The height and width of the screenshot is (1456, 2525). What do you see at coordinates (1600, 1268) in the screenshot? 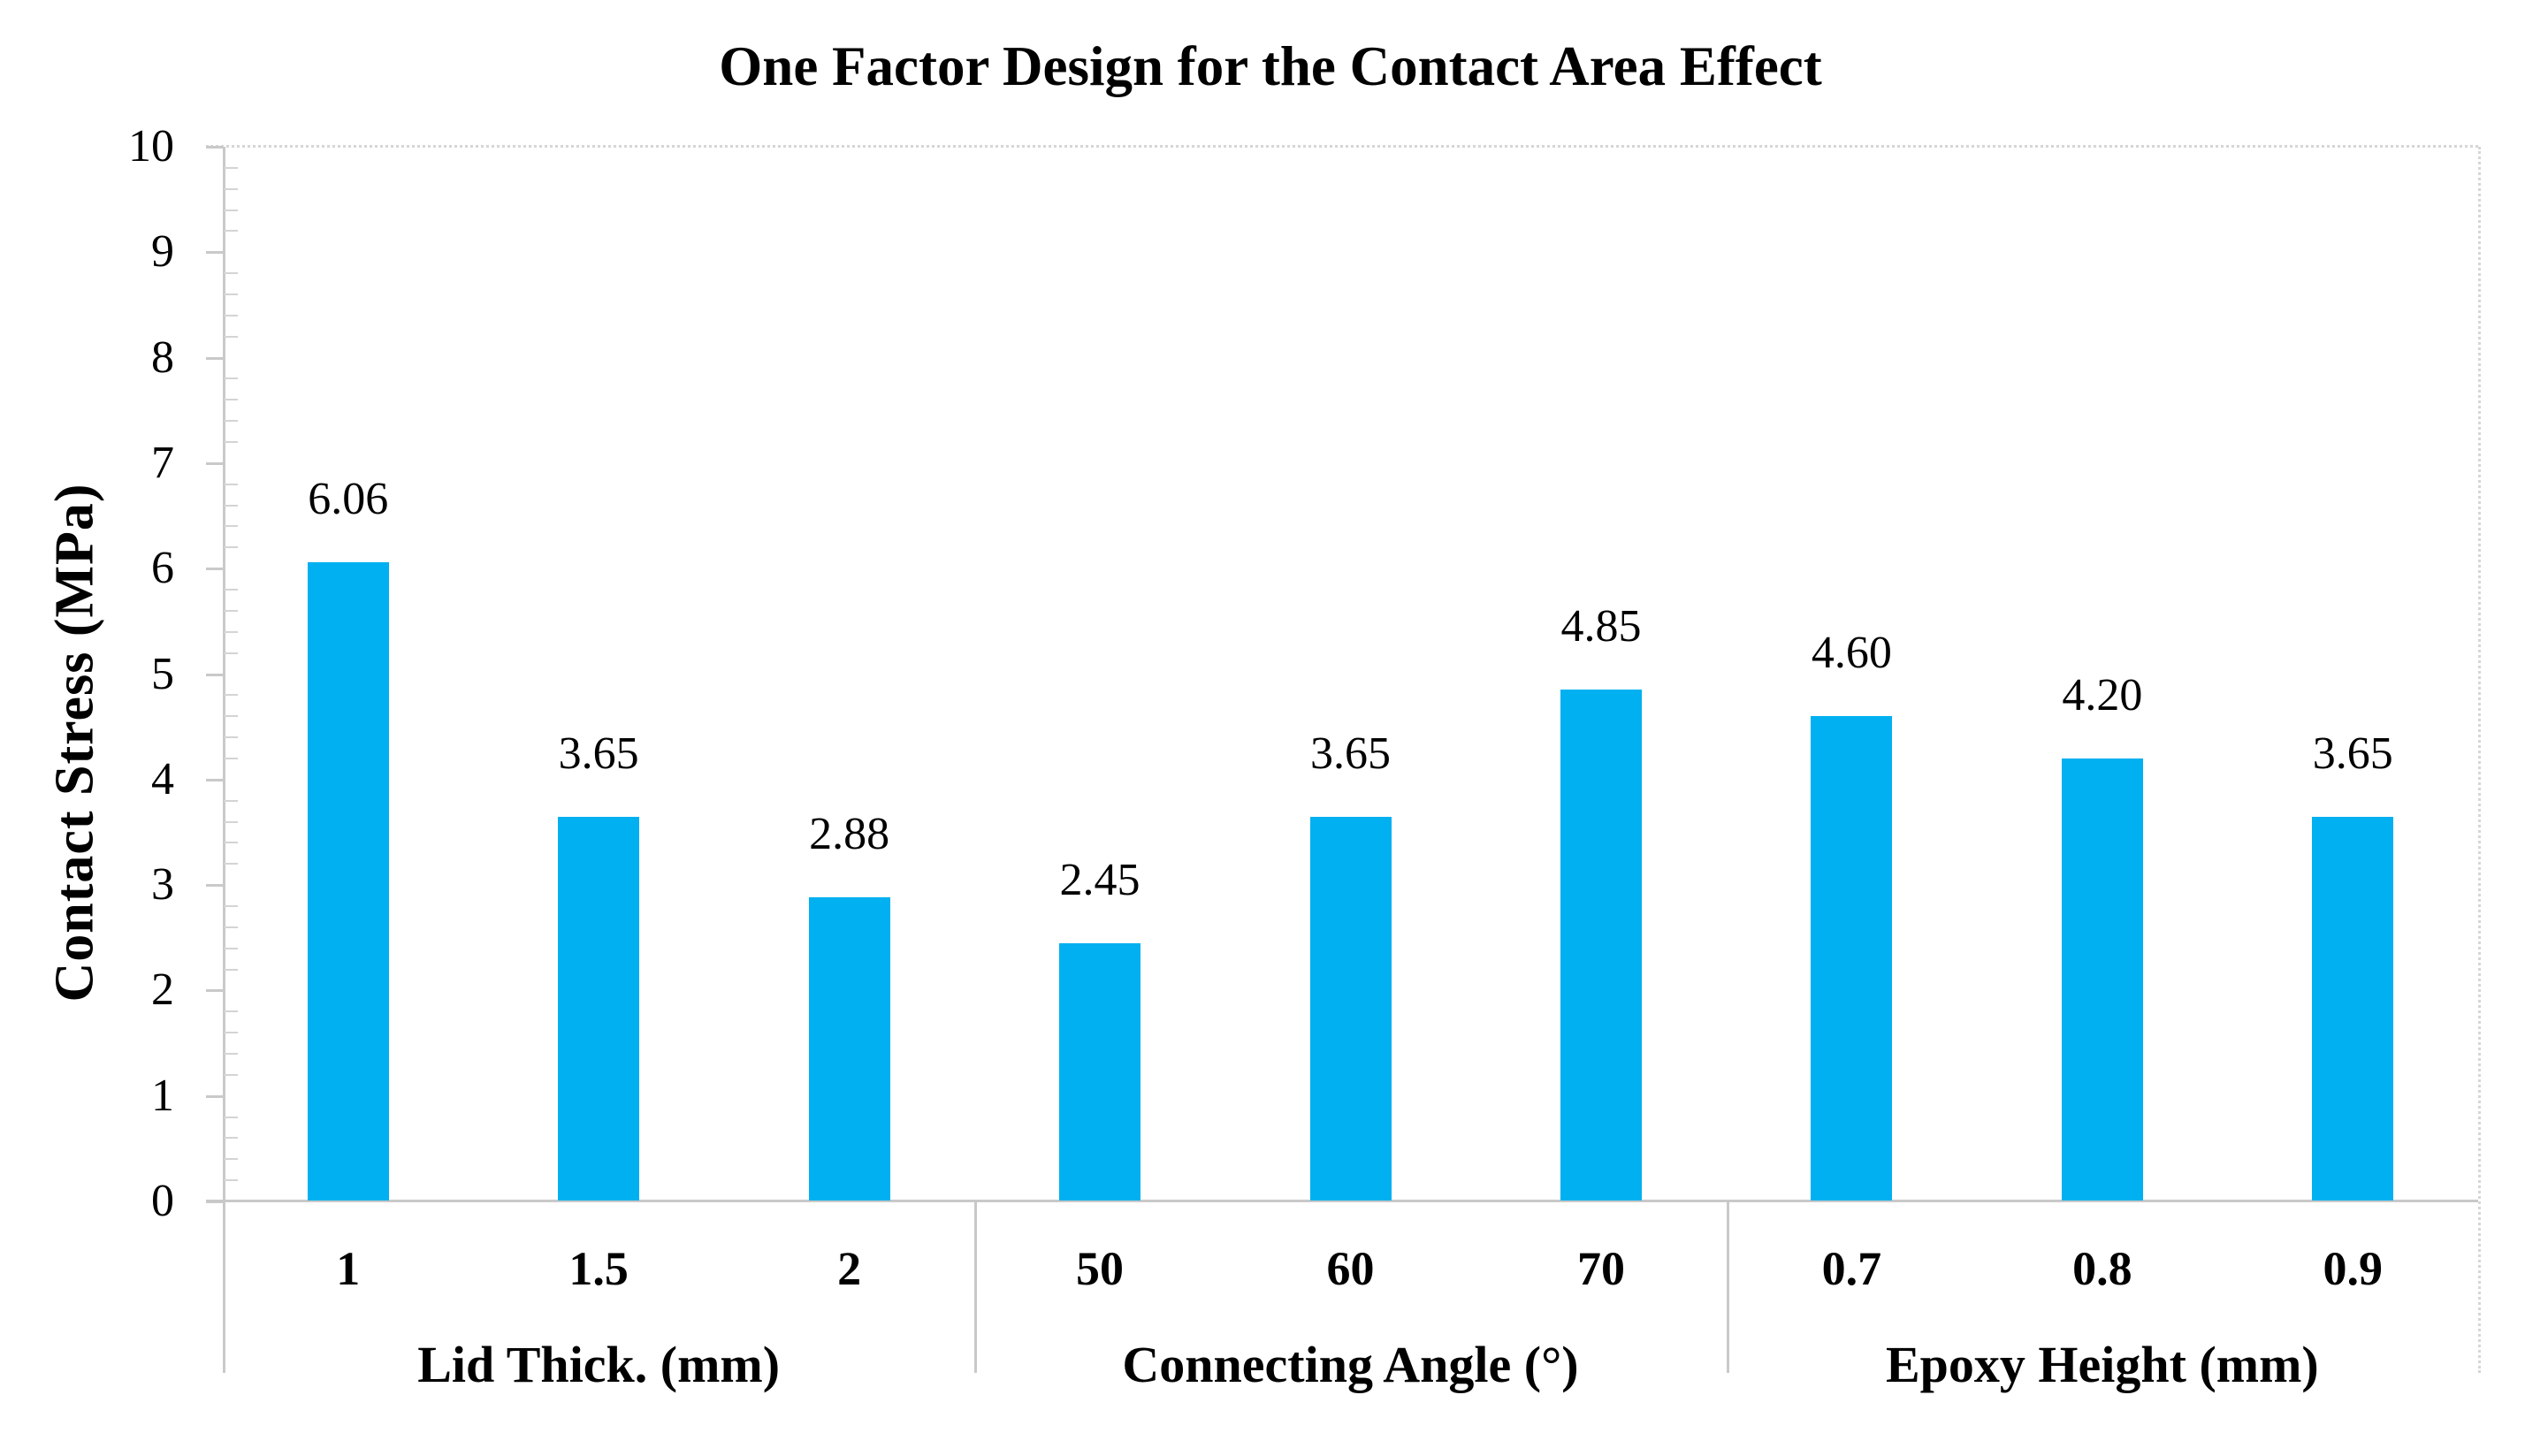
I see `category-tick-label: 70` at bounding box center [1600, 1268].